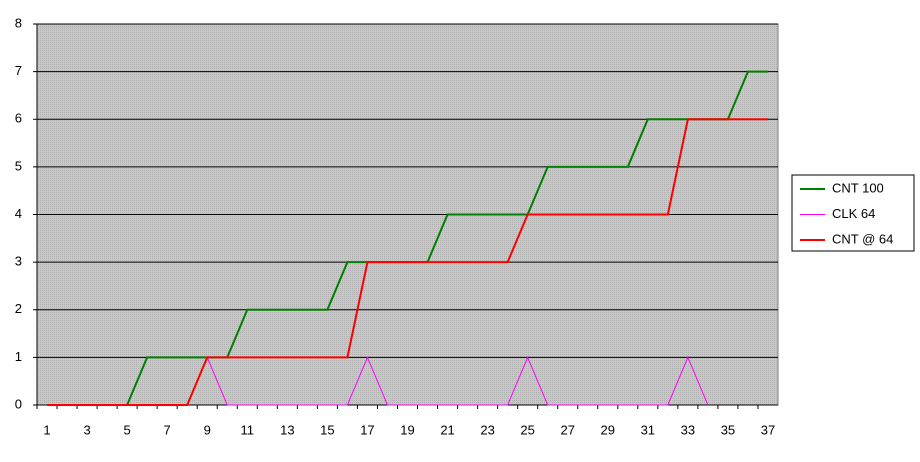  What do you see at coordinates (18, 308) in the screenshot?
I see `y-tick-label: 2` at bounding box center [18, 308].